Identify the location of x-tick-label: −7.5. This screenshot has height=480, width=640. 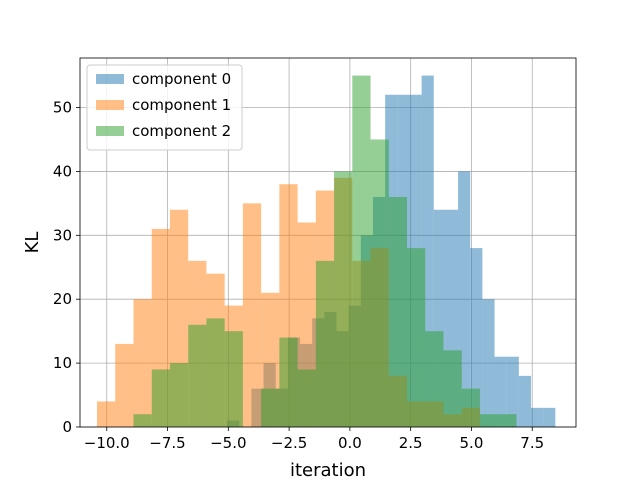
(167, 443).